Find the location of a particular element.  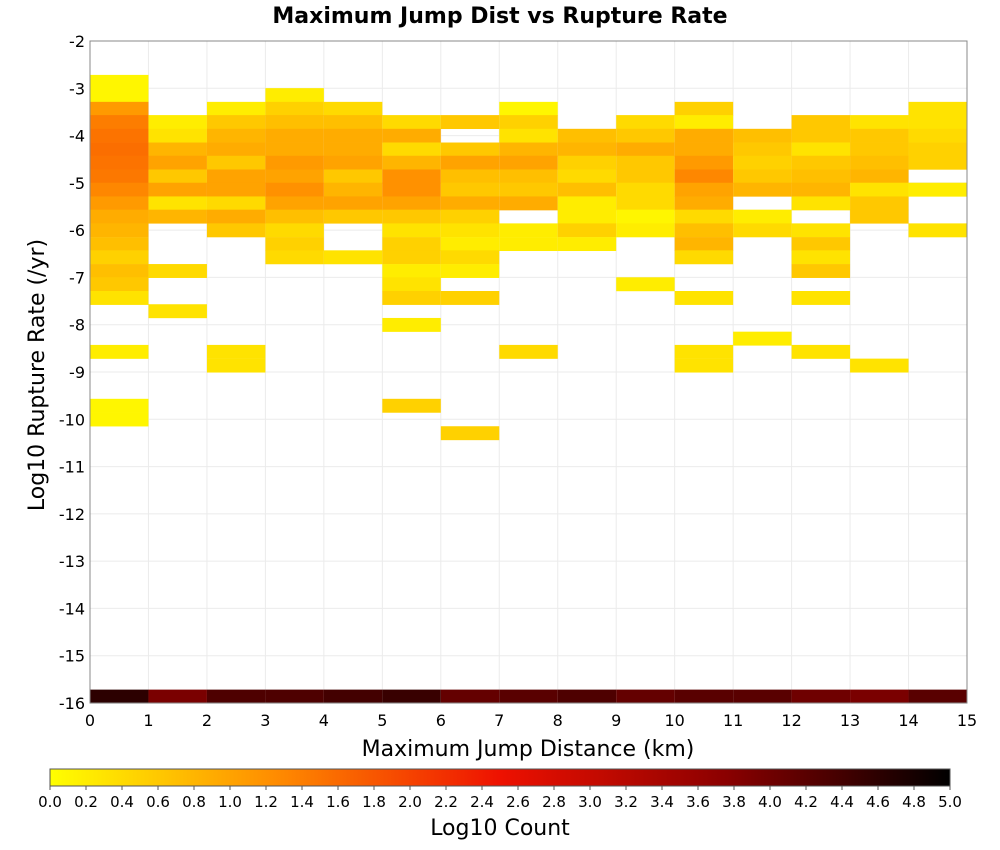

x-tick-label: 12 is located at coordinates (791, 720).